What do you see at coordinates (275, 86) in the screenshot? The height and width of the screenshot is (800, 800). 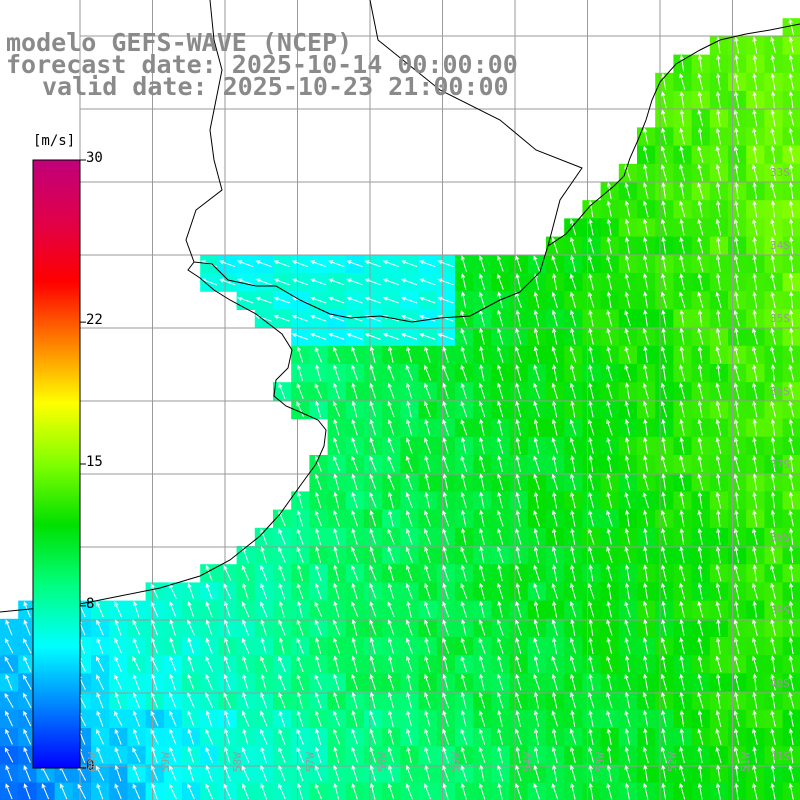 I see `valid-date: valid date: 2025-10-23 21:00:00` at bounding box center [275, 86].